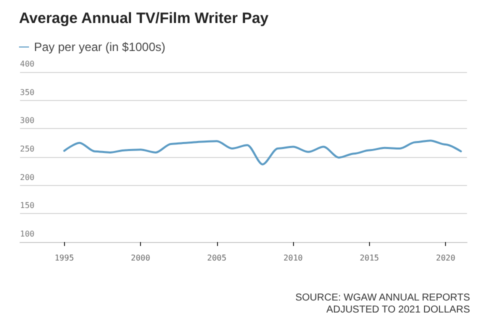 The image size is (496, 329). I want to click on x-tick-label: 1995, so click(64, 258).